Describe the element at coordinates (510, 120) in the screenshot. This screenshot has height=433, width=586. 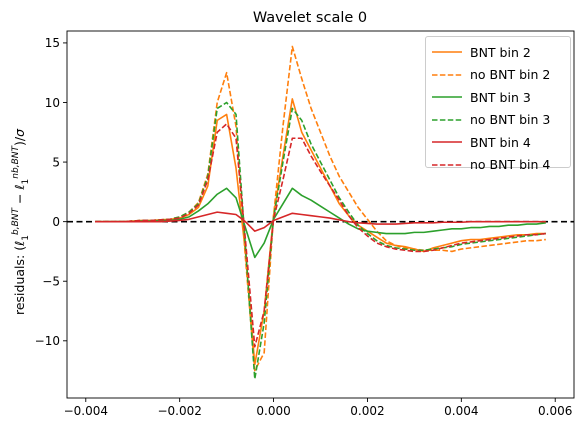
I see `legend-label: no BNT bin 3` at that location.